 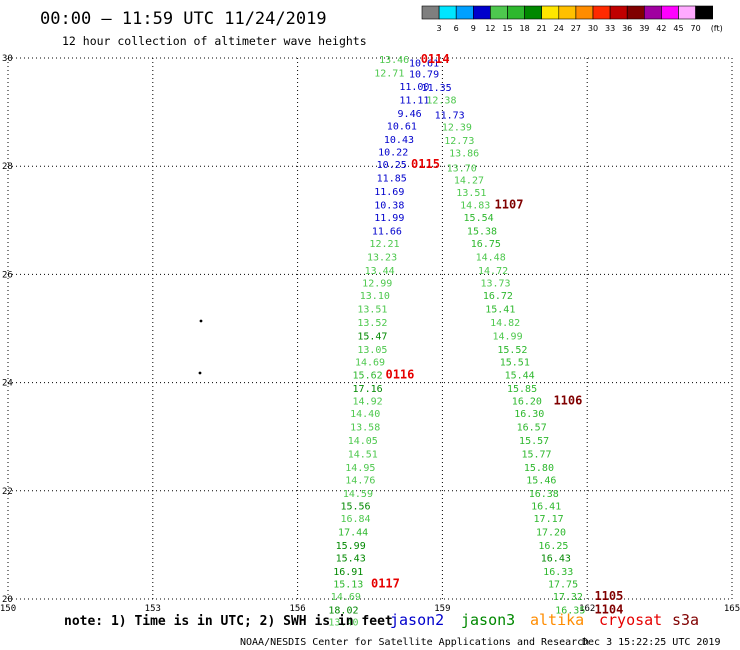 What do you see at coordinates (360, 480) in the screenshot?
I see `wave-height-label: 14.76` at bounding box center [360, 480].